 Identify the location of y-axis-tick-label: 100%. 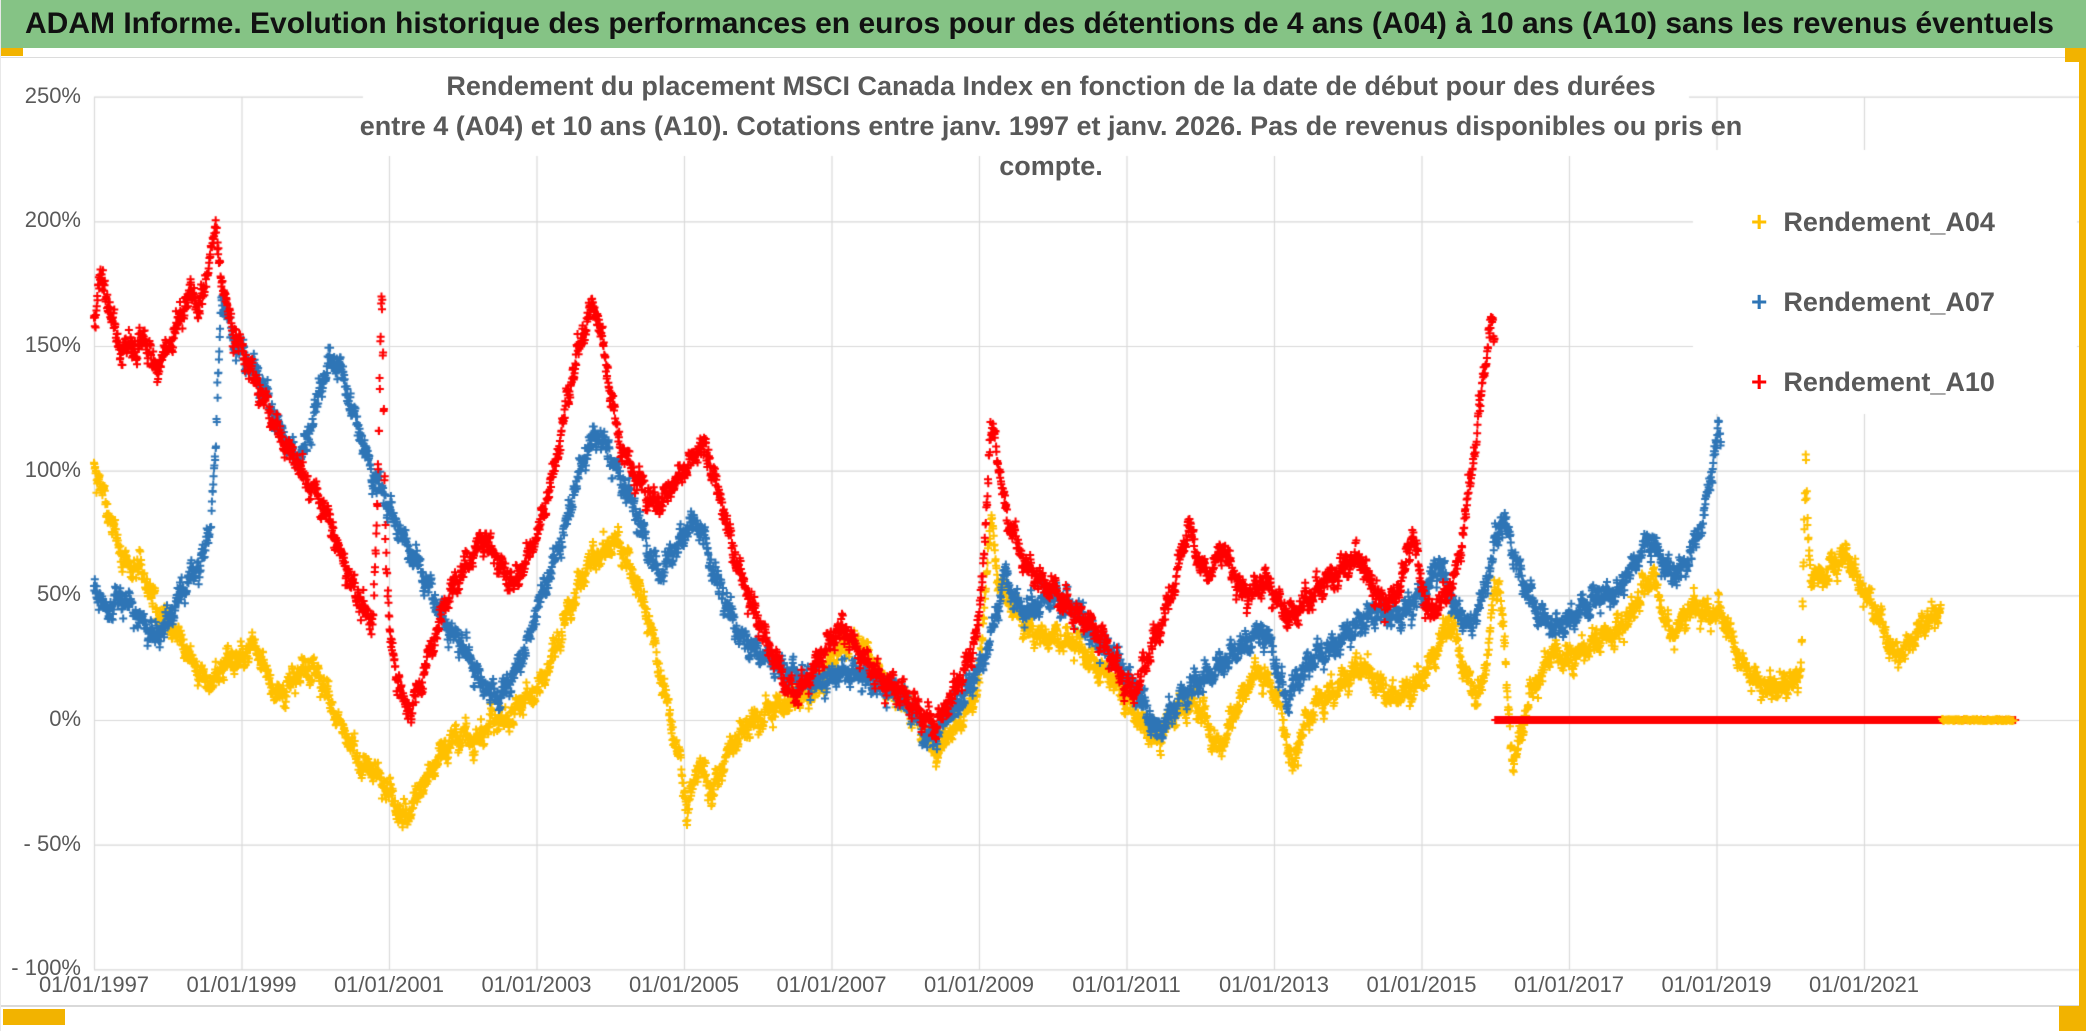
(52, 469).